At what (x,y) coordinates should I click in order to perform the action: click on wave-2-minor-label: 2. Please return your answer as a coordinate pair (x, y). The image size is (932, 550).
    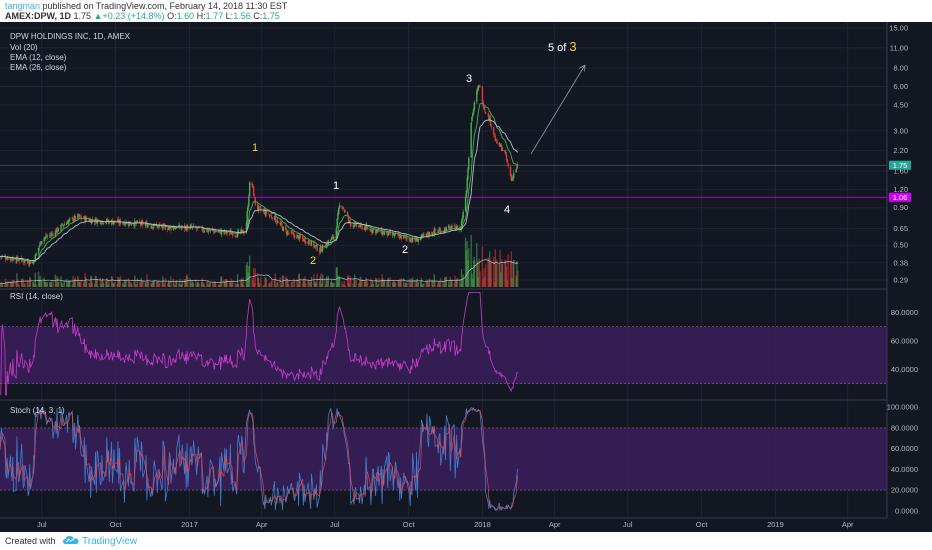
    Looking at the image, I should click on (405, 250).